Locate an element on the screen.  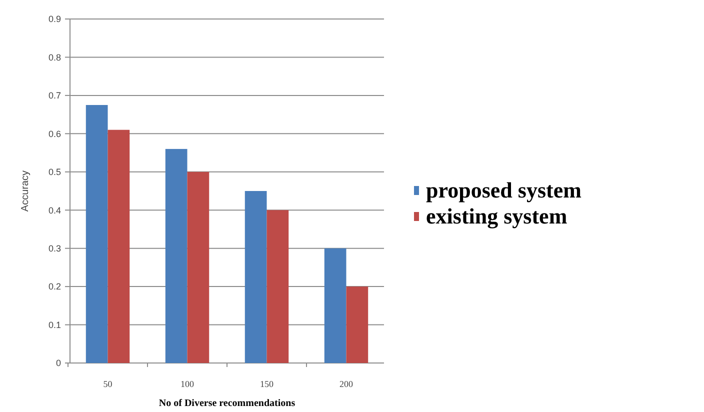
y-tick-label: 0.4 is located at coordinates (54, 210).